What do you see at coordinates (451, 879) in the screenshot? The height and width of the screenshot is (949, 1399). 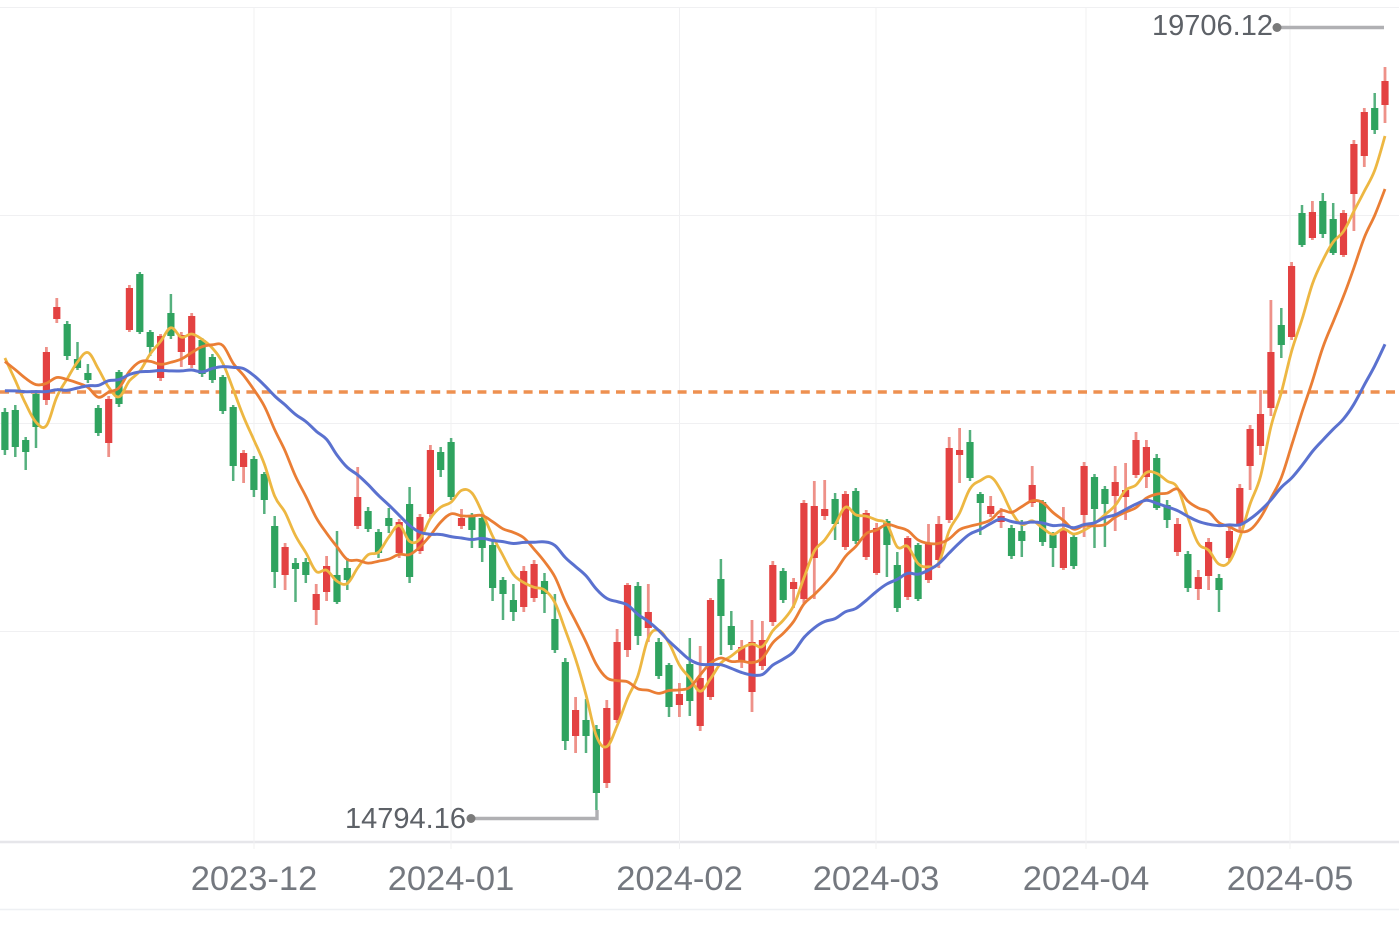 I see `svg-text: 2024-01` at bounding box center [451, 879].